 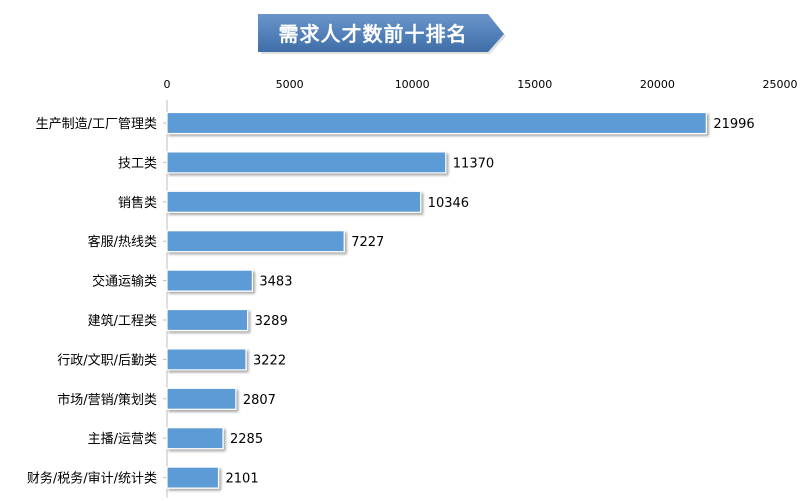 I want to click on x-tick-label: 20000, so click(x=657, y=84).